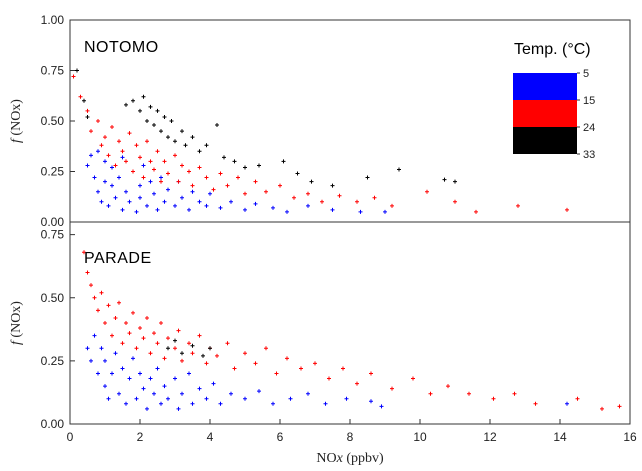 This screenshot has height=471, width=642. Describe the element at coordinates (589, 155) in the screenshot. I see `legend-tick-label: 33` at that location.